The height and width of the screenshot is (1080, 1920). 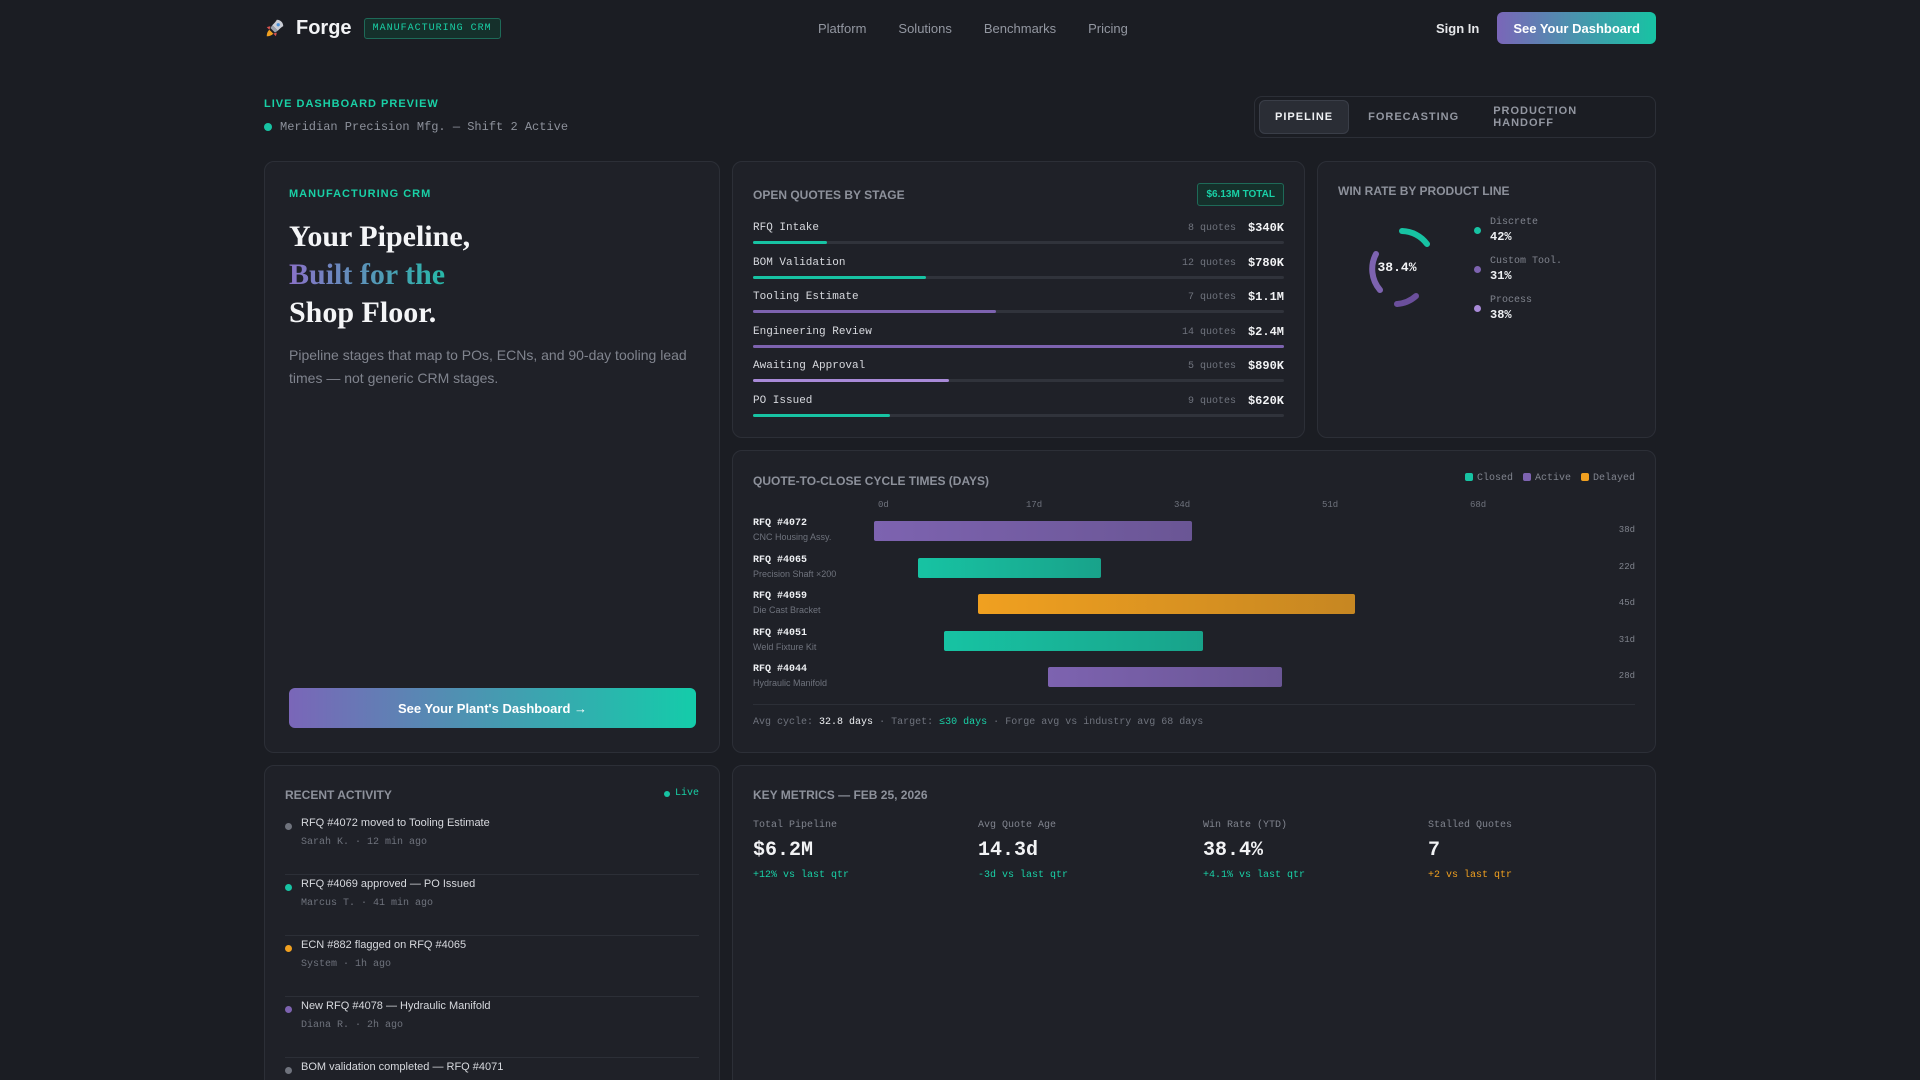 What do you see at coordinates (1108, 28) in the screenshot?
I see `nav-link-pricing: Pricing` at bounding box center [1108, 28].